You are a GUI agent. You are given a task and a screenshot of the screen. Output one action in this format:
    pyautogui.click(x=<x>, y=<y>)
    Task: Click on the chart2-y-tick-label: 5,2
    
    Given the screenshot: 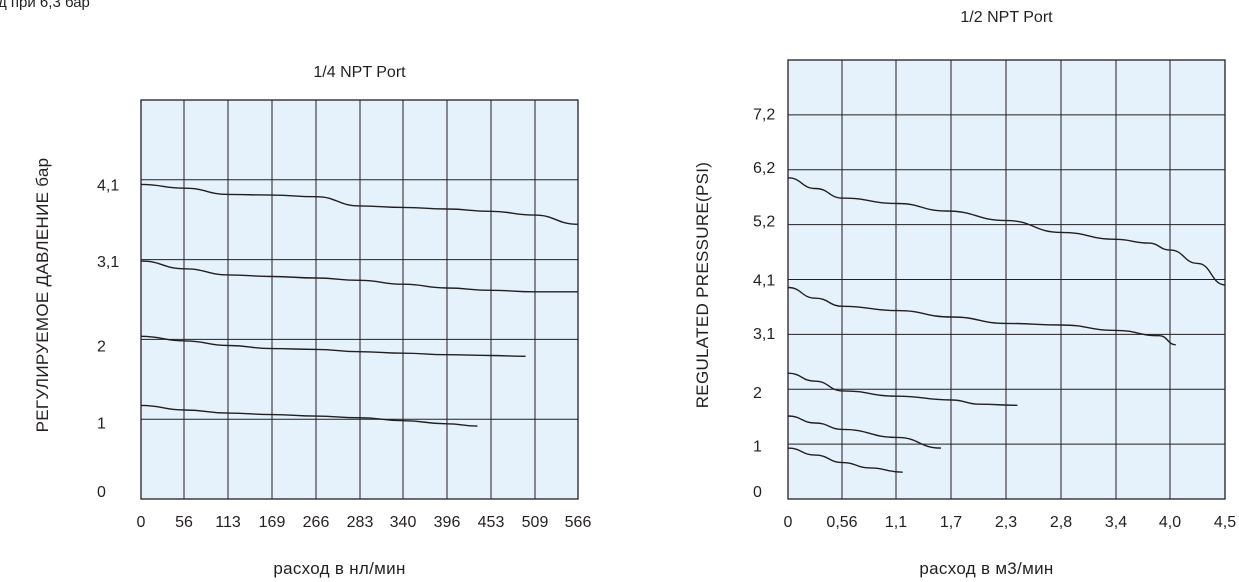 What is the action you would take?
    pyautogui.click(x=764, y=222)
    